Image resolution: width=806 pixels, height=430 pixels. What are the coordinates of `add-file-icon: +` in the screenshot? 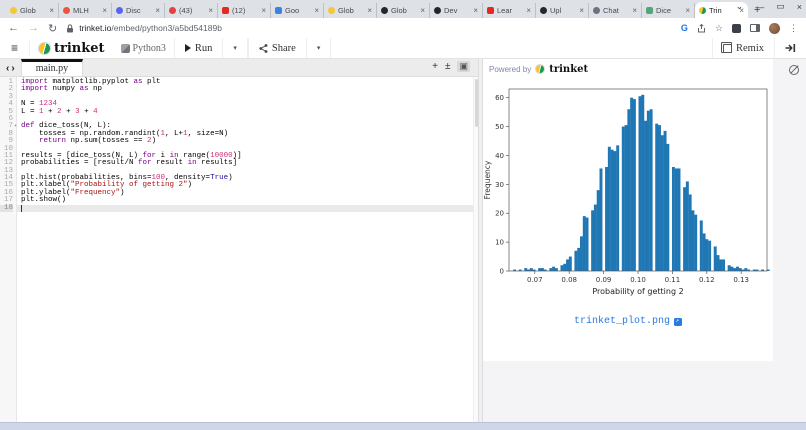 It's located at (435, 66).